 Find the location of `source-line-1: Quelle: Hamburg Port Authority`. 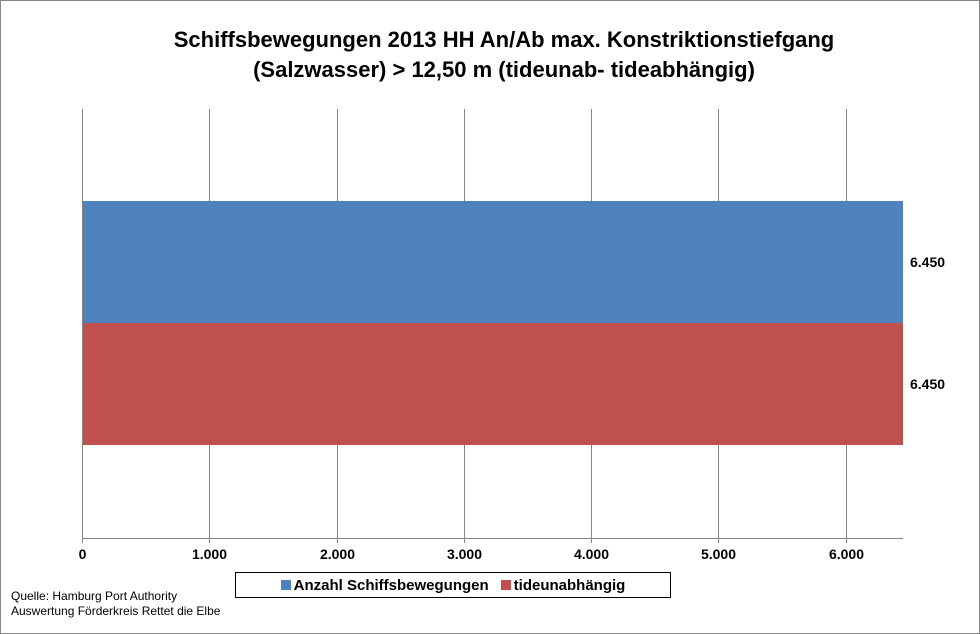

source-line-1: Quelle: Hamburg Port Authority is located at coordinates (94, 596).